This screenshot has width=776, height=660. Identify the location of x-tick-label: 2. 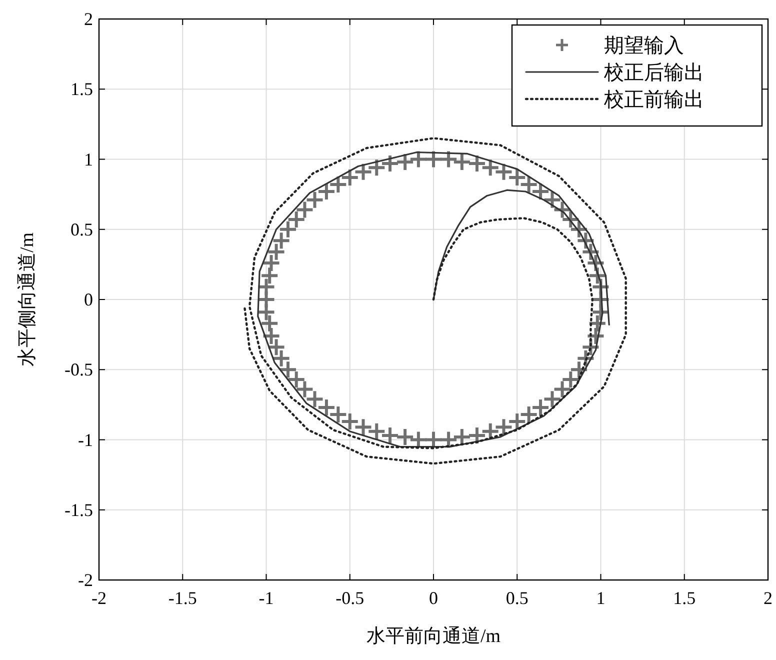
(768, 598).